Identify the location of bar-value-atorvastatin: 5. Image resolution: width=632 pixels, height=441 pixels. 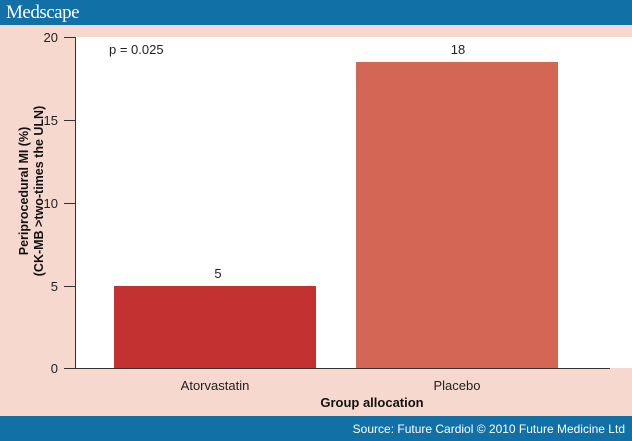
(218, 273).